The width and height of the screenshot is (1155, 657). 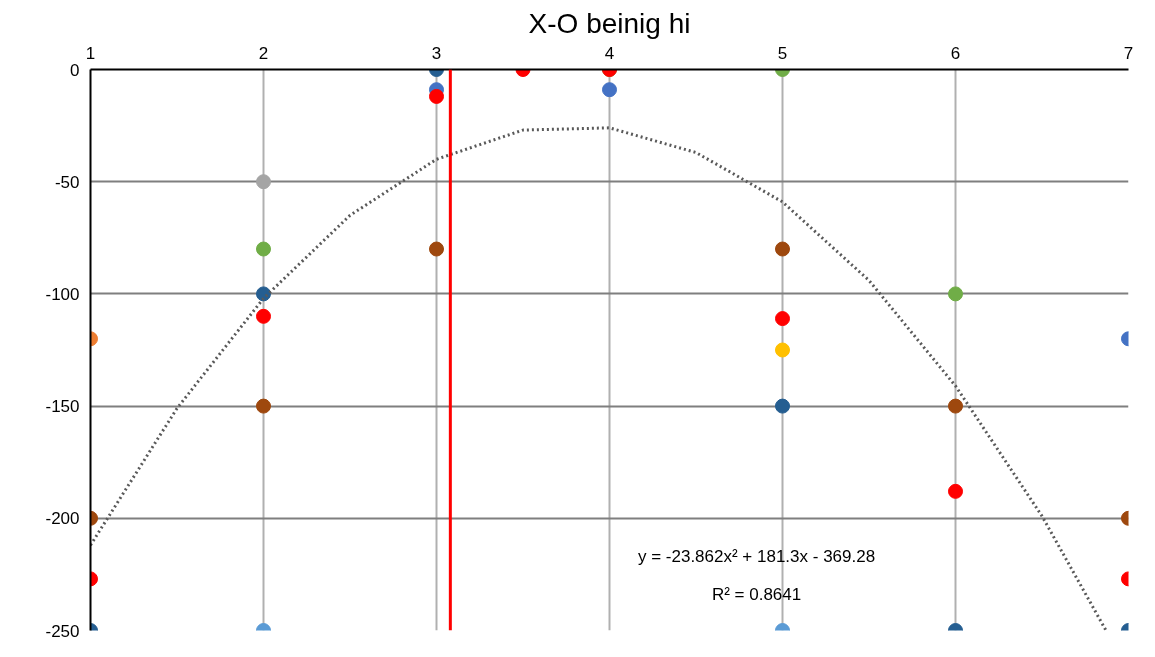 What do you see at coordinates (756, 595) in the screenshot?
I see `annotation: R² = 0.8641` at bounding box center [756, 595].